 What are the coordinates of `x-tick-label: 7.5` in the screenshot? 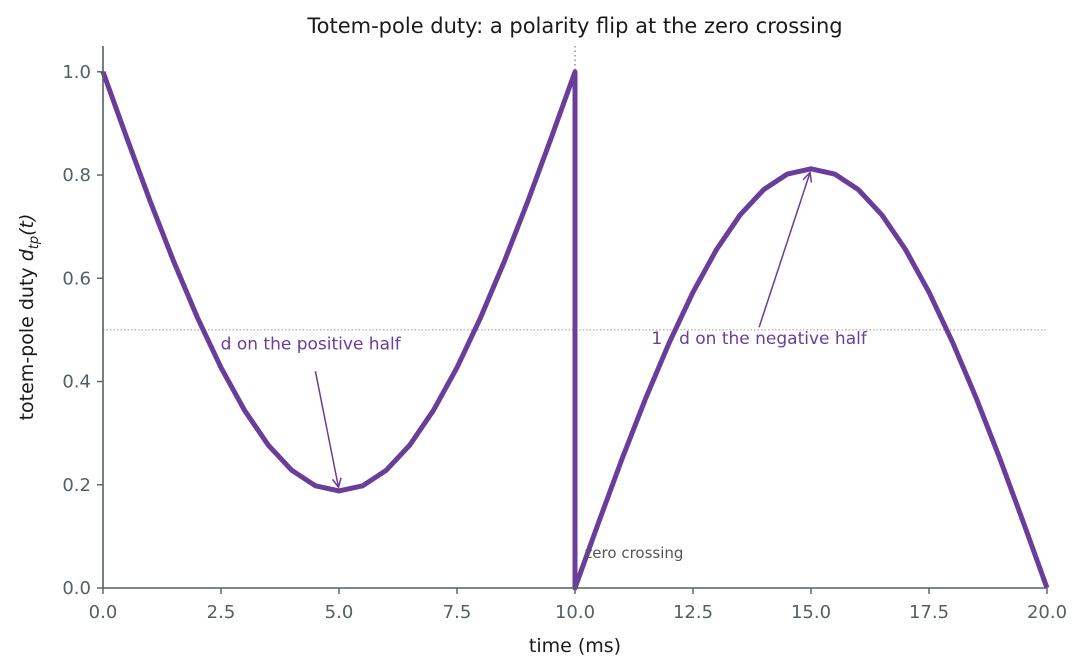 It's located at (457, 612).